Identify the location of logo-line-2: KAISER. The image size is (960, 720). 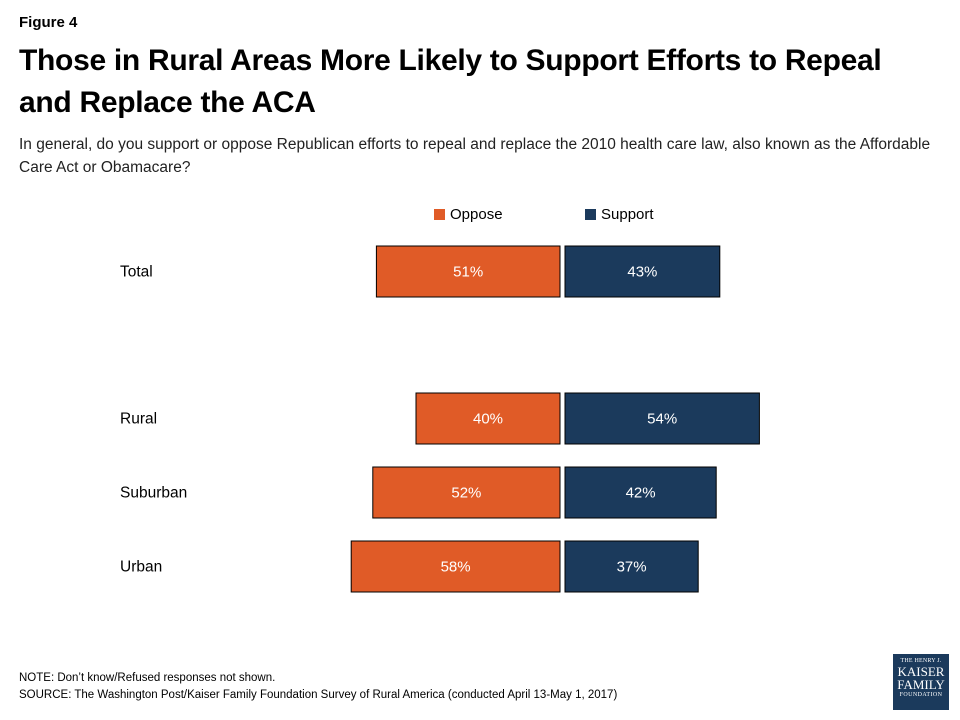
(921, 671).